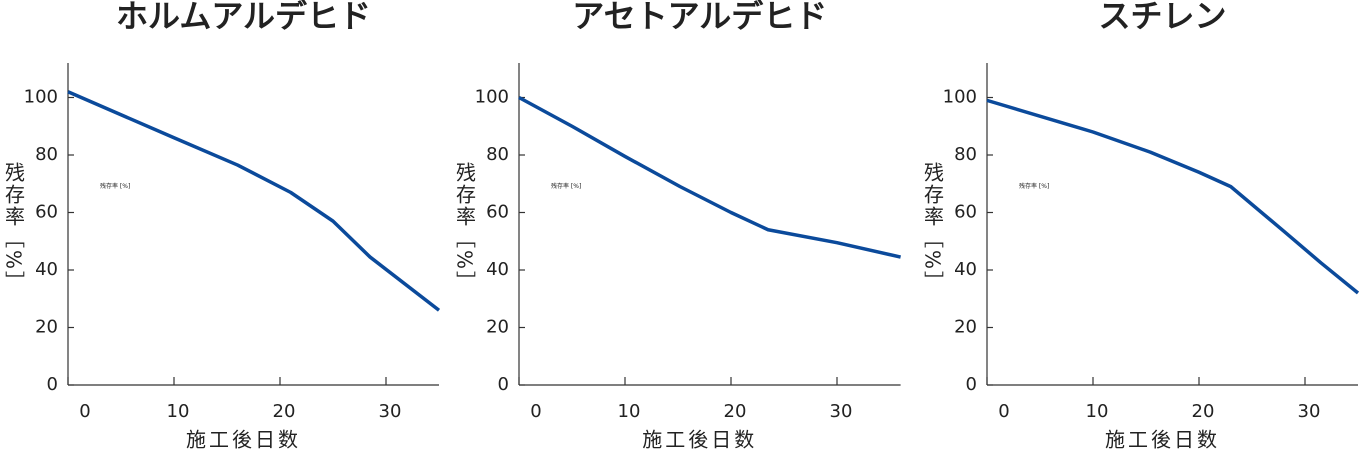 The width and height of the screenshot is (1361, 453). What do you see at coordinates (243, 17) in the screenshot?
I see `chart-title: ホルムアルデヒド` at bounding box center [243, 17].